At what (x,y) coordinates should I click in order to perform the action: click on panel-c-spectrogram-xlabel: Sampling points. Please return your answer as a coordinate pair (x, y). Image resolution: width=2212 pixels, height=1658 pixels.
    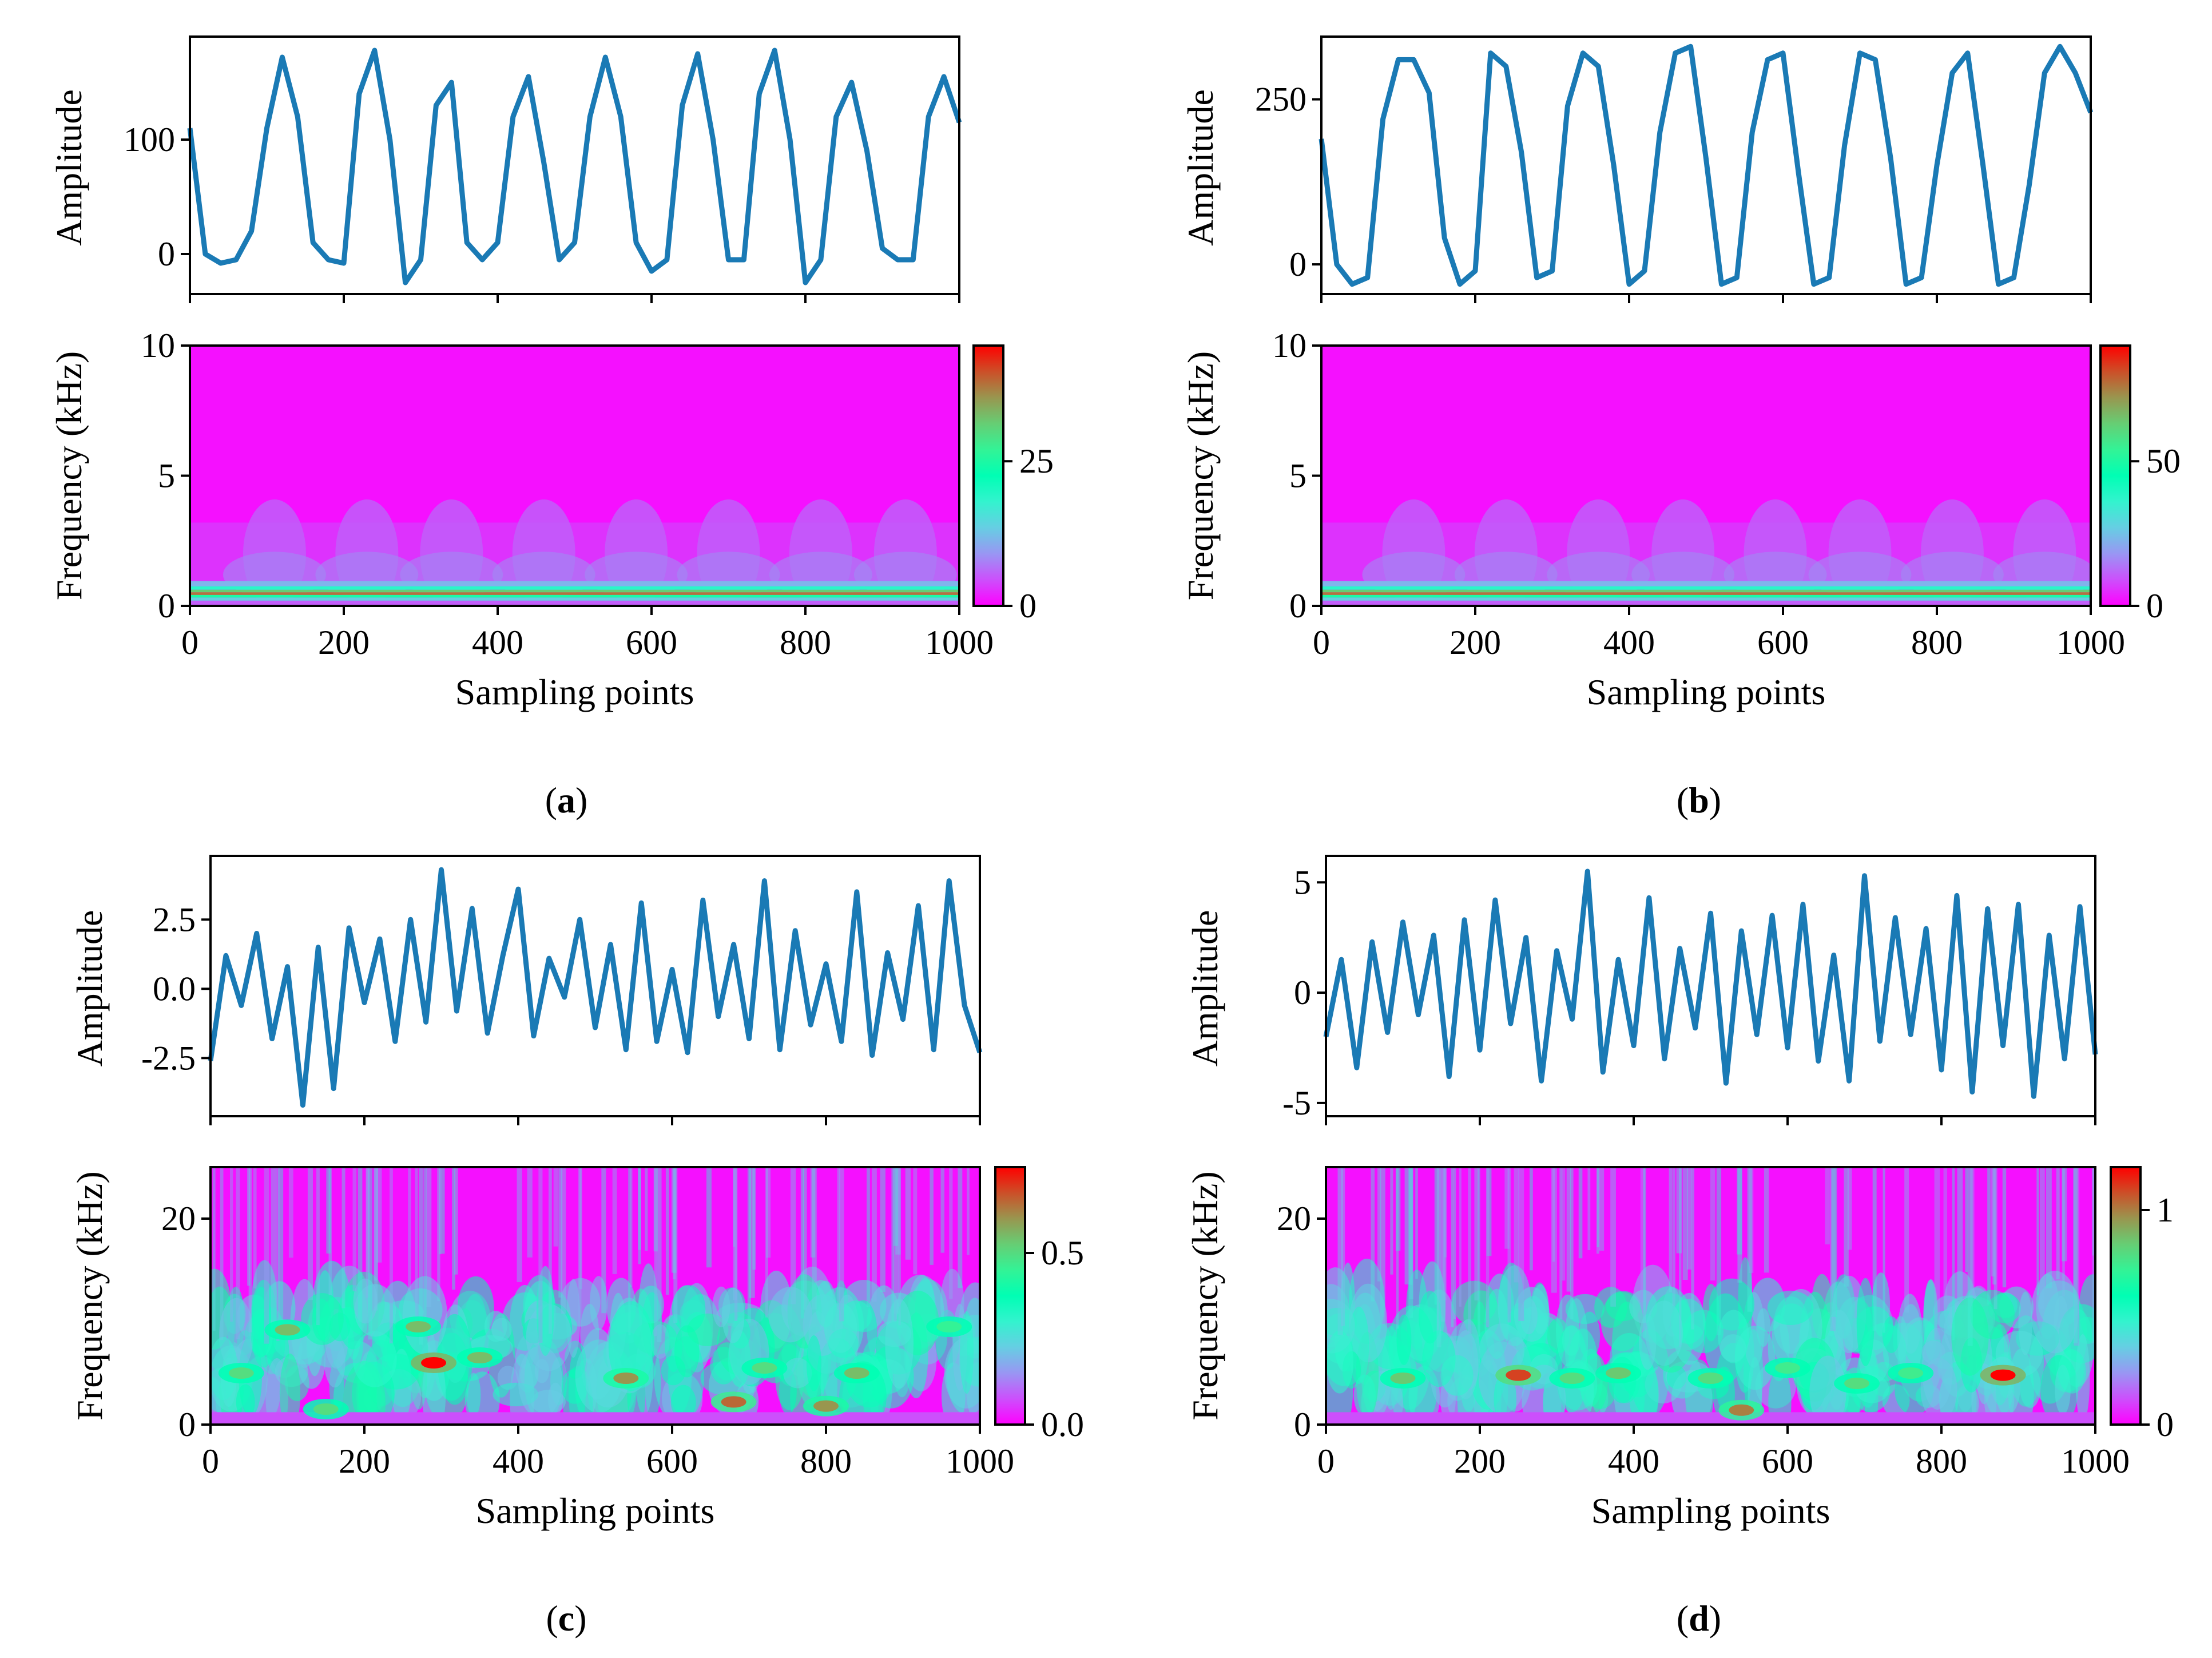
    Looking at the image, I should click on (595, 1510).